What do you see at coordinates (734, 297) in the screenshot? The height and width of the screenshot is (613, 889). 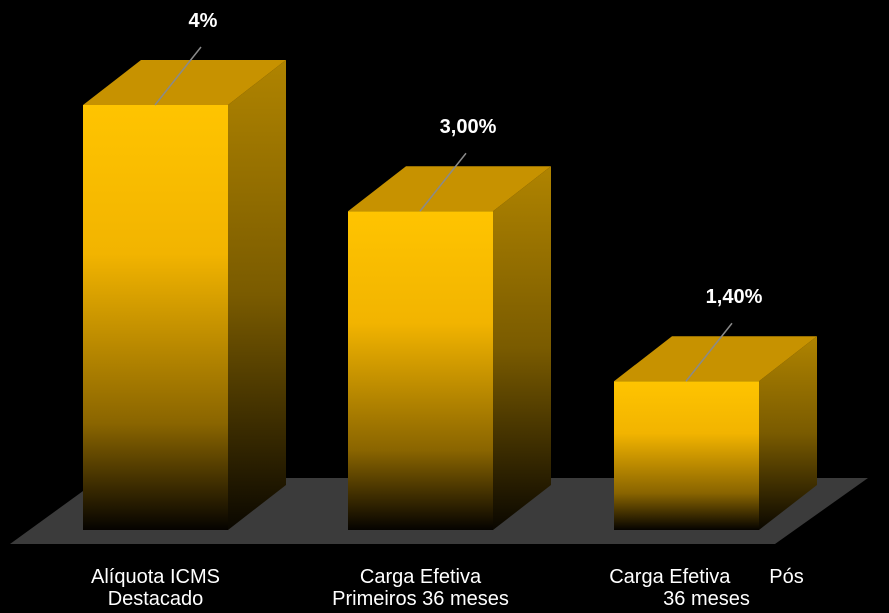 I see `data-label: 1,40%` at bounding box center [734, 297].